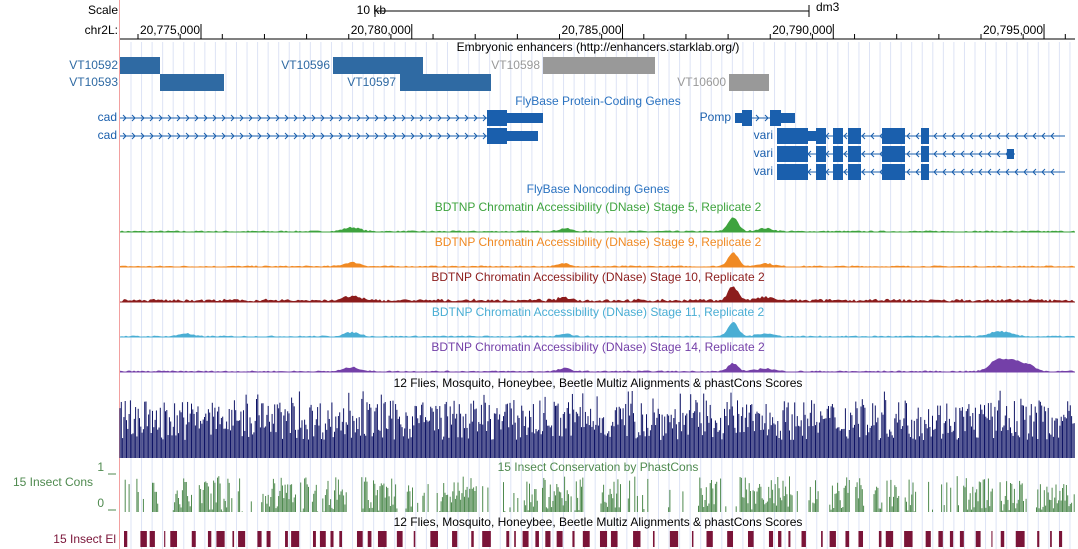 This screenshot has height=549, width=1078. Describe the element at coordinates (53, 482) in the screenshot. I see `track-label: 15 Insect Cons` at that location.